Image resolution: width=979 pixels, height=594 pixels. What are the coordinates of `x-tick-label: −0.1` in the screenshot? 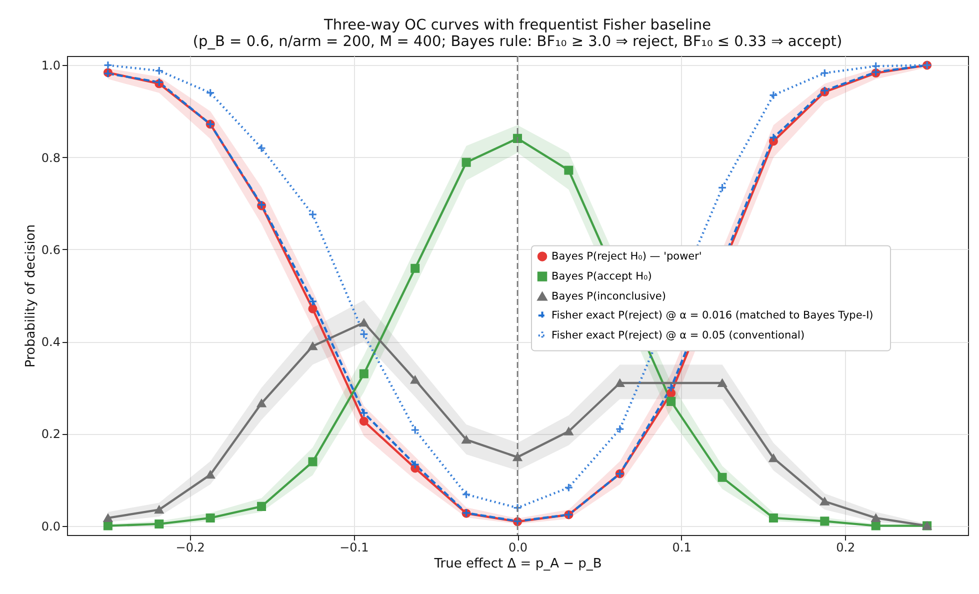 It's located at (354, 547).